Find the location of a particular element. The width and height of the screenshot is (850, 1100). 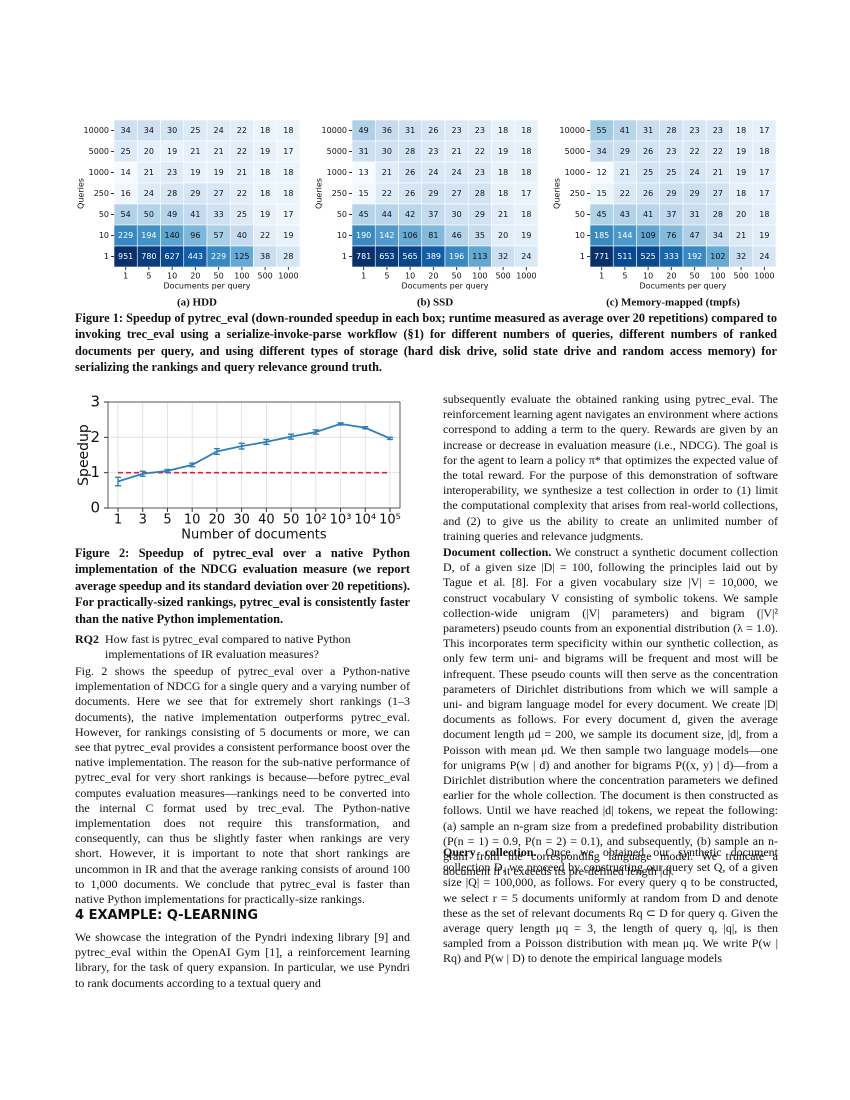

cell-label: 46 is located at coordinates (457, 235).